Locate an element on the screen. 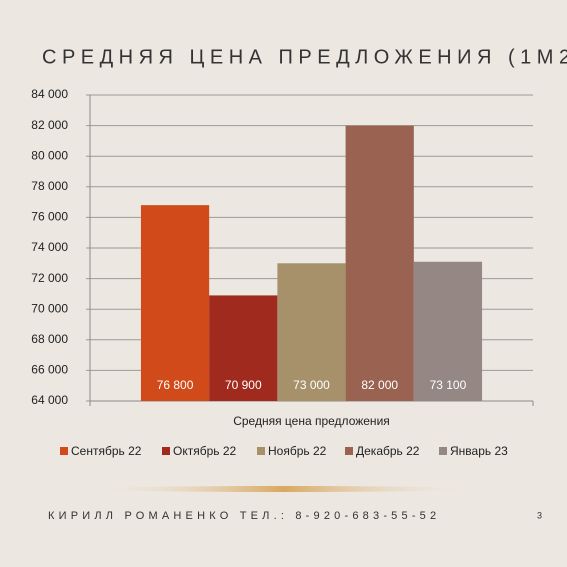 This screenshot has width=567, height=567. y-tick-label: 82 000 is located at coordinates (49, 125).